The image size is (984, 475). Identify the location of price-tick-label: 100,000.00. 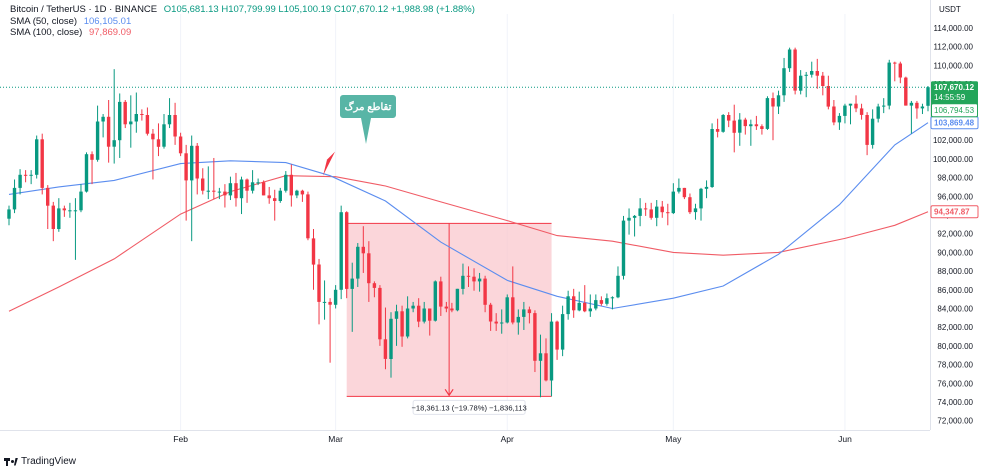
(953, 159).